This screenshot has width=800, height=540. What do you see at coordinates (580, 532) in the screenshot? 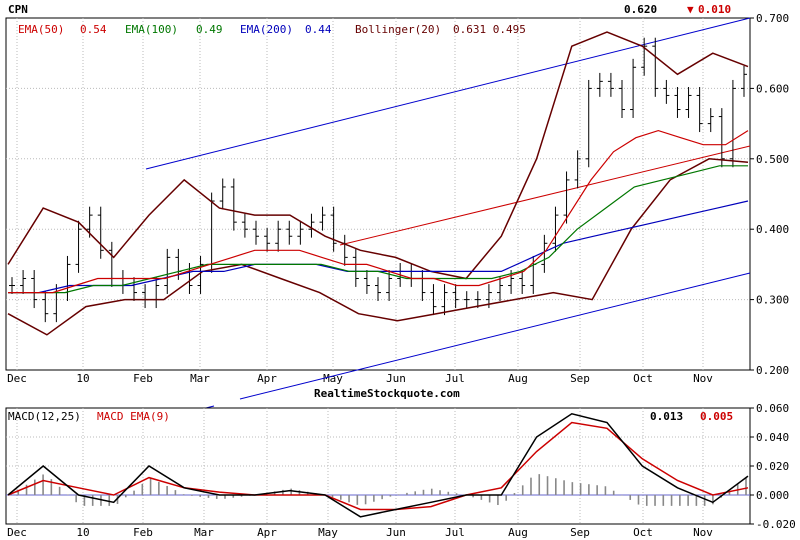
I see `macd-x-tick-label: Sep` at bounding box center [580, 532].